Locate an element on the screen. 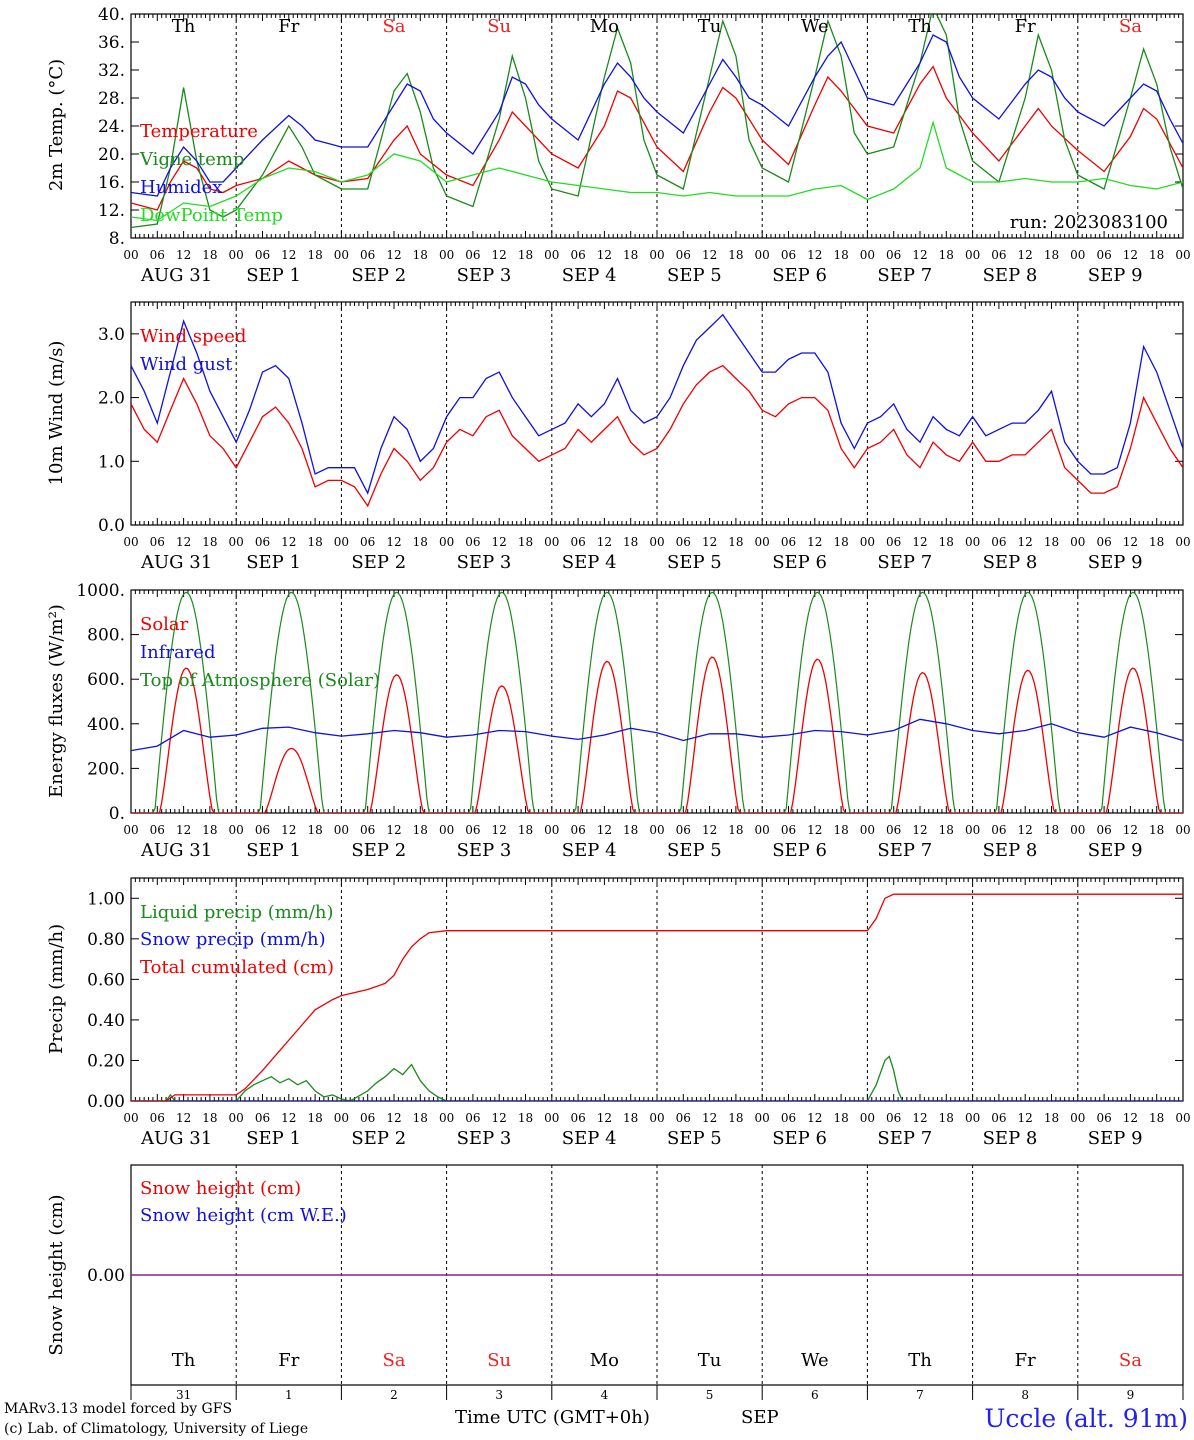 The image size is (1194, 1440). y-tick-label: 0.60 is located at coordinates (106, 980).